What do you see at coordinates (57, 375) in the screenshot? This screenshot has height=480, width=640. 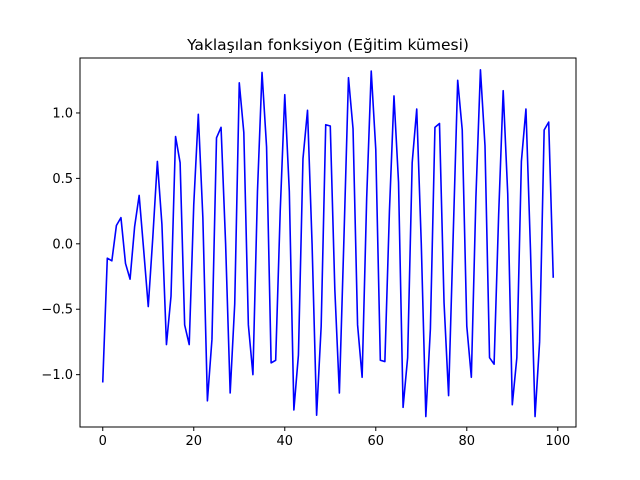 I see `y-tick-label: −1.0` at bounding box center [57, 375].